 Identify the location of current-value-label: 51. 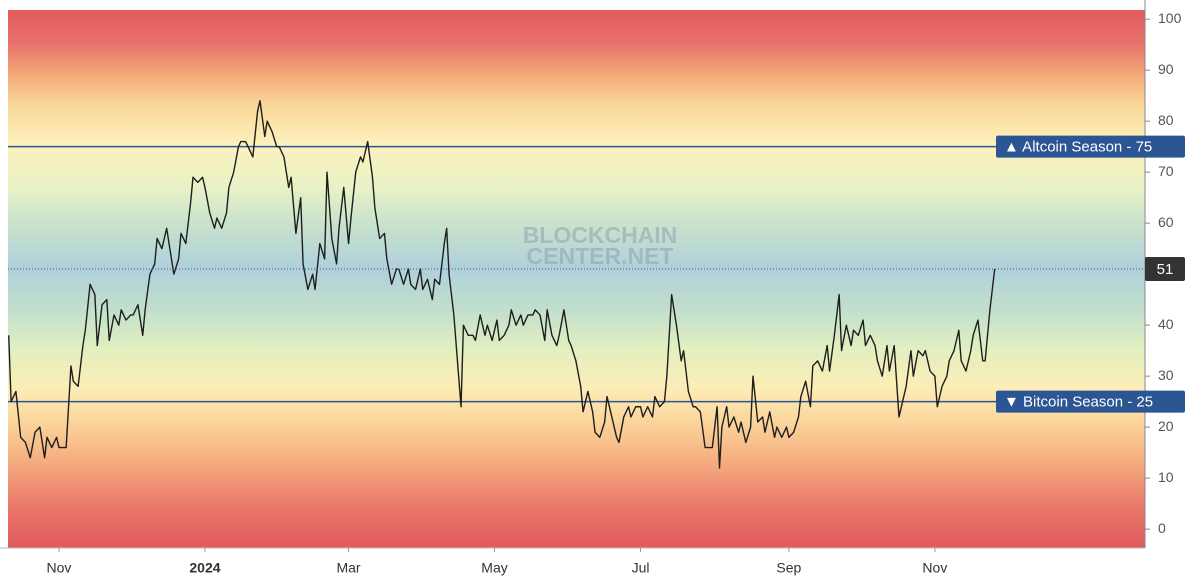
(1165, 269).